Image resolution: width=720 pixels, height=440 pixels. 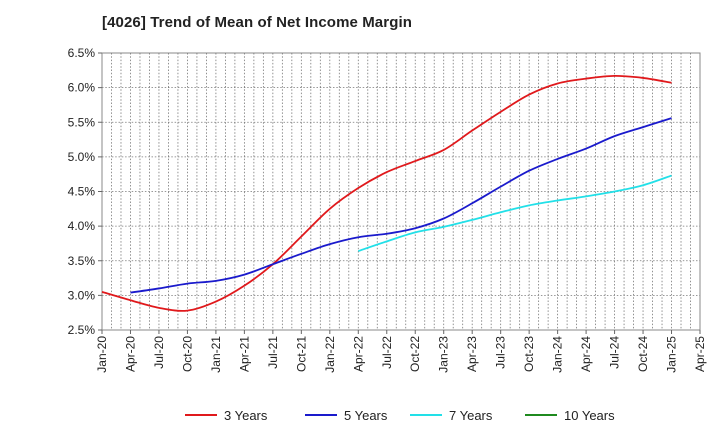 What do you see at coordinates (586, 354) in the screenshot?
I see `x-tick-label: Apr-24` at bounding box center [586, 354].